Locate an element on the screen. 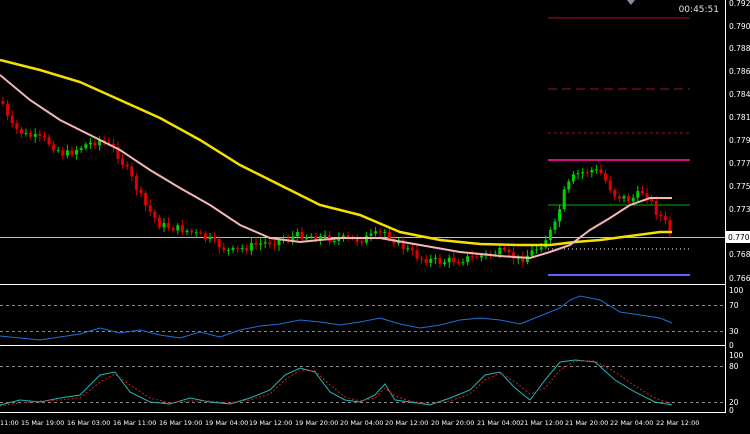 The width and height of the screenshot is (750, 434). stoch-tick: 20 is located at coordinates (734, 402).